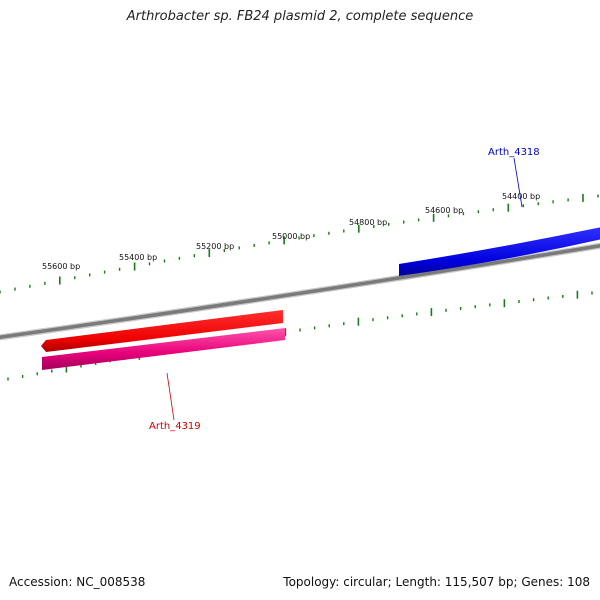 Image resolution: width=600 pixels, height=600 pixels. I want to click on gene-label-arth-4318: Arth_4318, so click(514, 152).